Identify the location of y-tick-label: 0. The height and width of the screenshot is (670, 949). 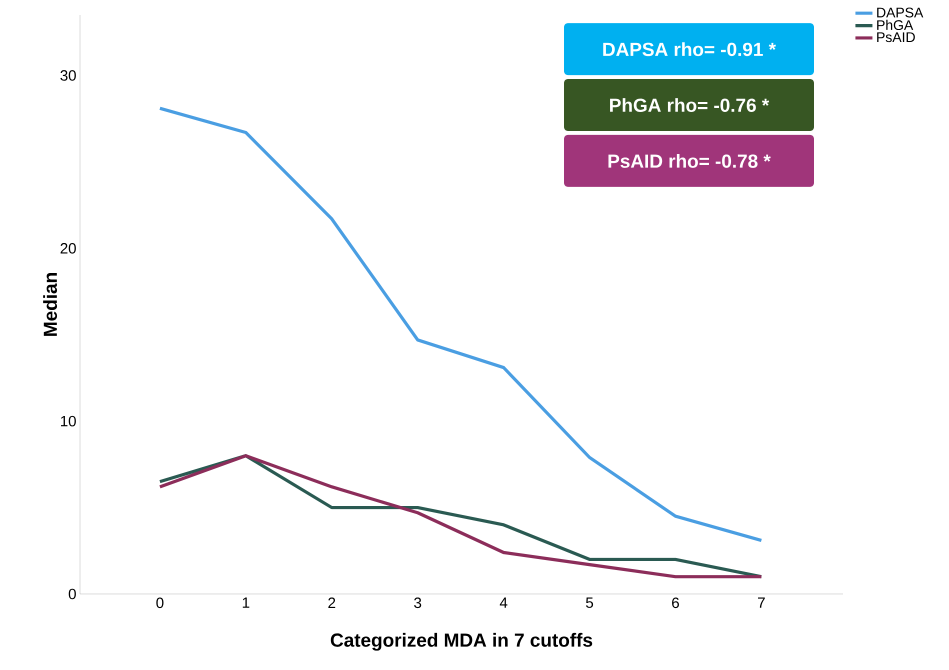
(72, 594).